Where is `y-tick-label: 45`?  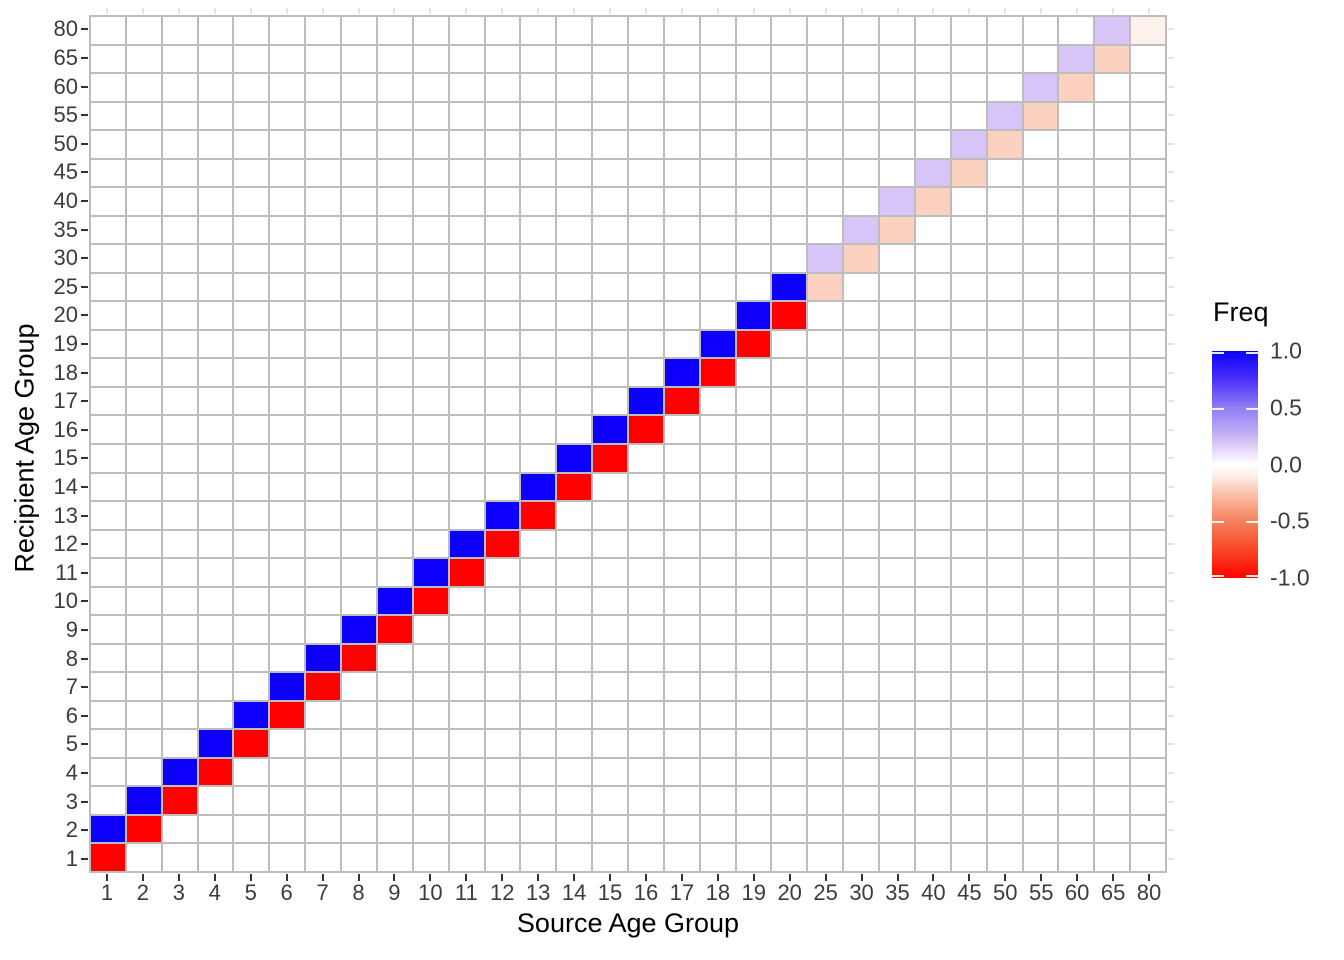 y-tick-label: 45 is located at coordinates (65, 172).